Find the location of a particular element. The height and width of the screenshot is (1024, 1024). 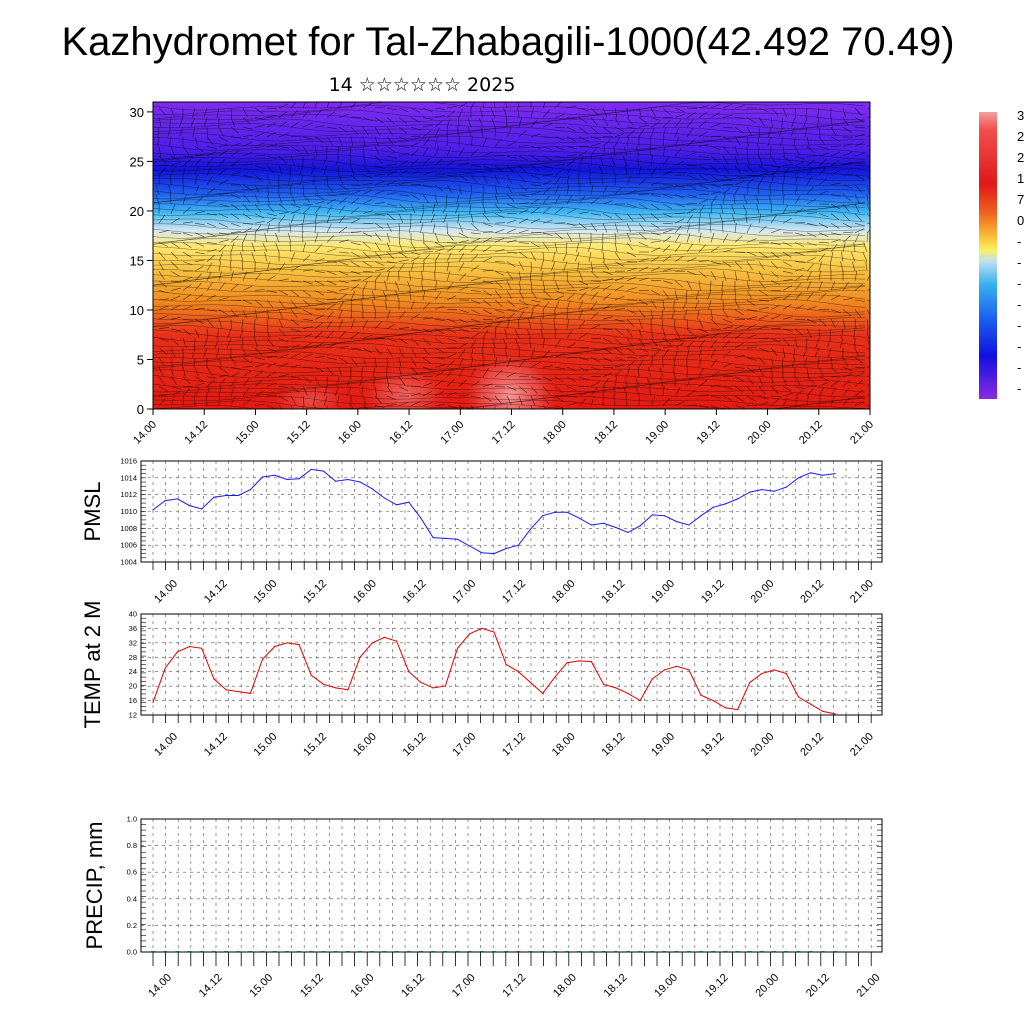

x-tick-label: 18.12 is located at coordinates (606, 433).